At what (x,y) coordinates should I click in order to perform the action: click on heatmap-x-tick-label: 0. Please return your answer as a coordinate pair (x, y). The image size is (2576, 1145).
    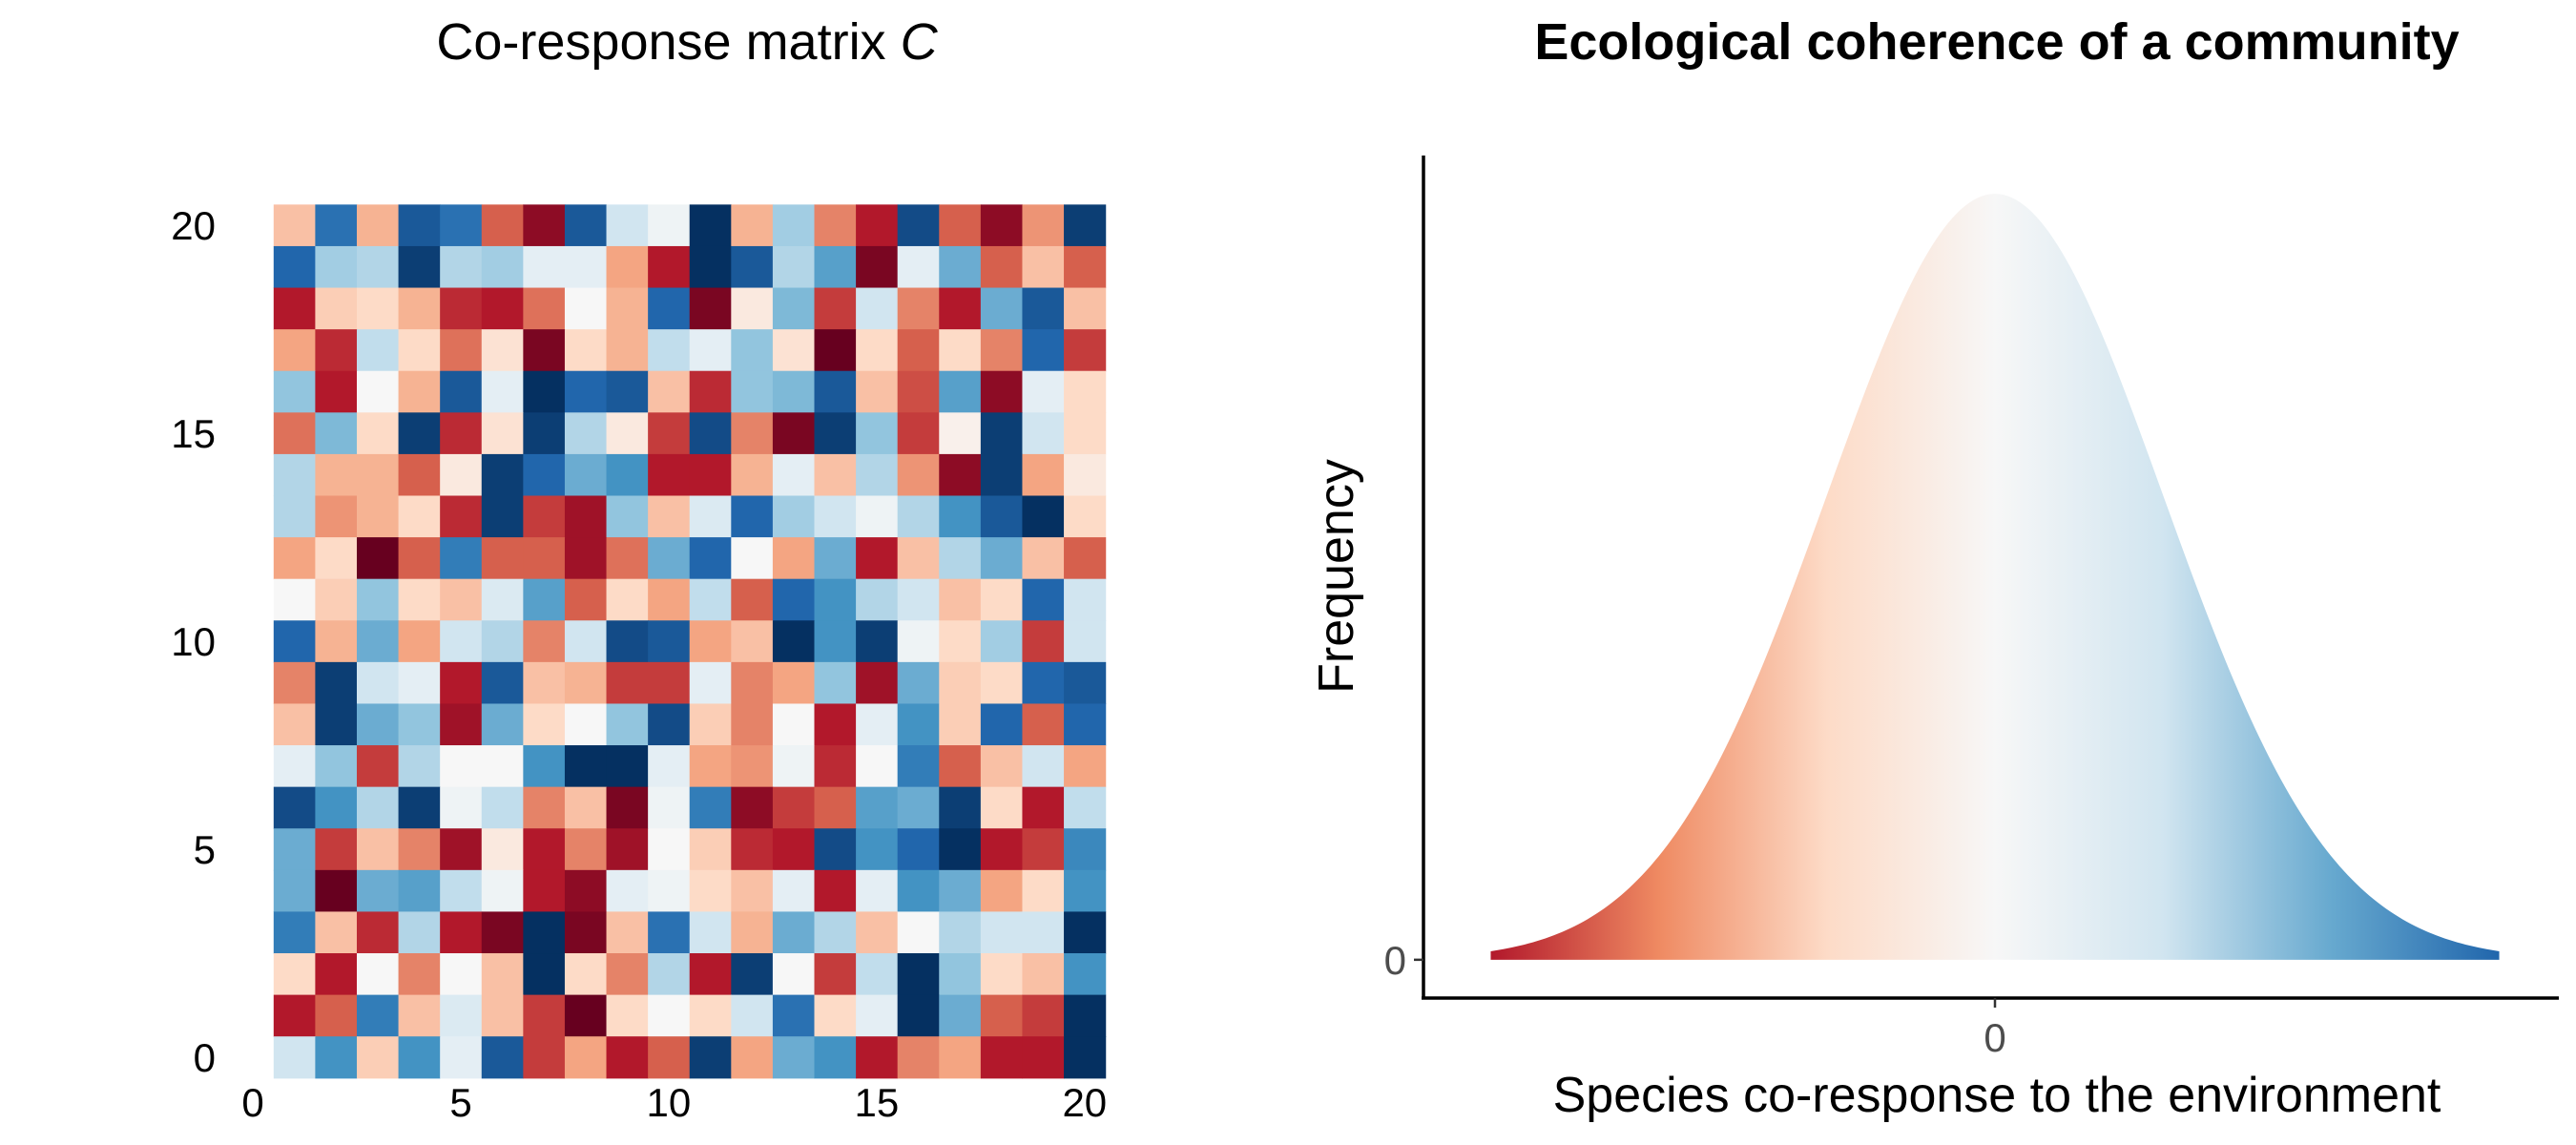
    Looking at the image, I should click on (252, 1103).